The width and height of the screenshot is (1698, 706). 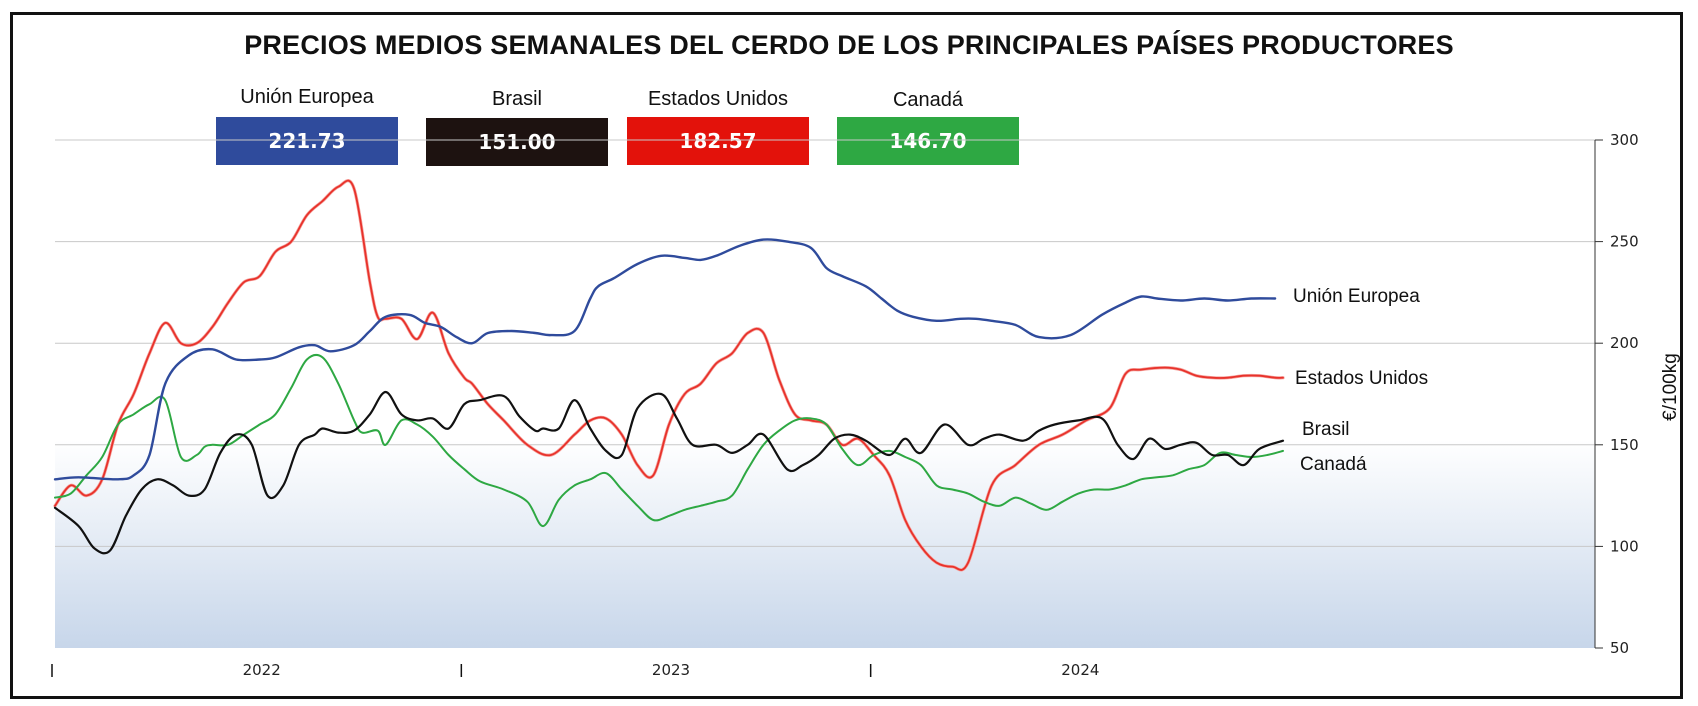 What do you see at coordinates (1624, 445) in the screenshot?
I see `y-tick-label: 150` at bounding box center [1624, 445].